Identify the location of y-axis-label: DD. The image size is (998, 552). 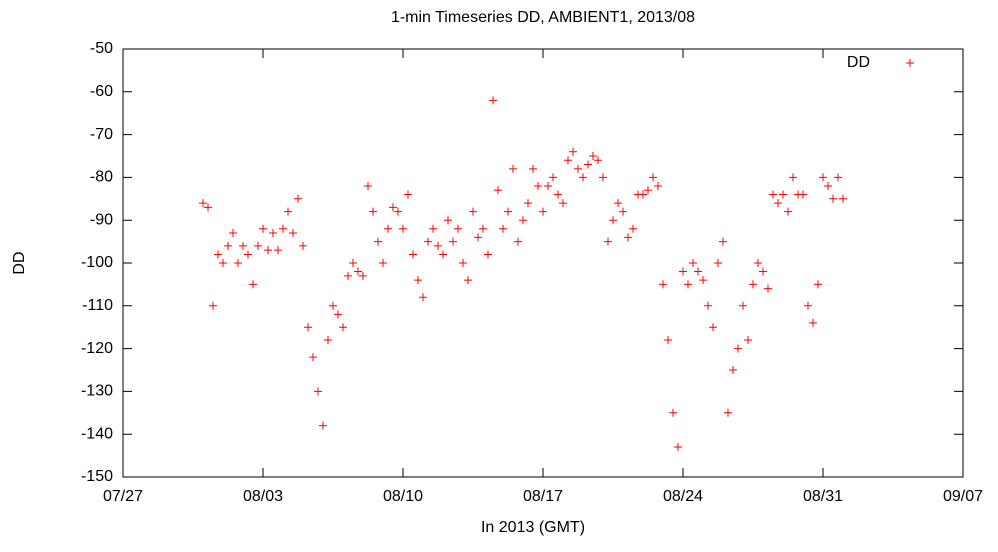
(19, 262).